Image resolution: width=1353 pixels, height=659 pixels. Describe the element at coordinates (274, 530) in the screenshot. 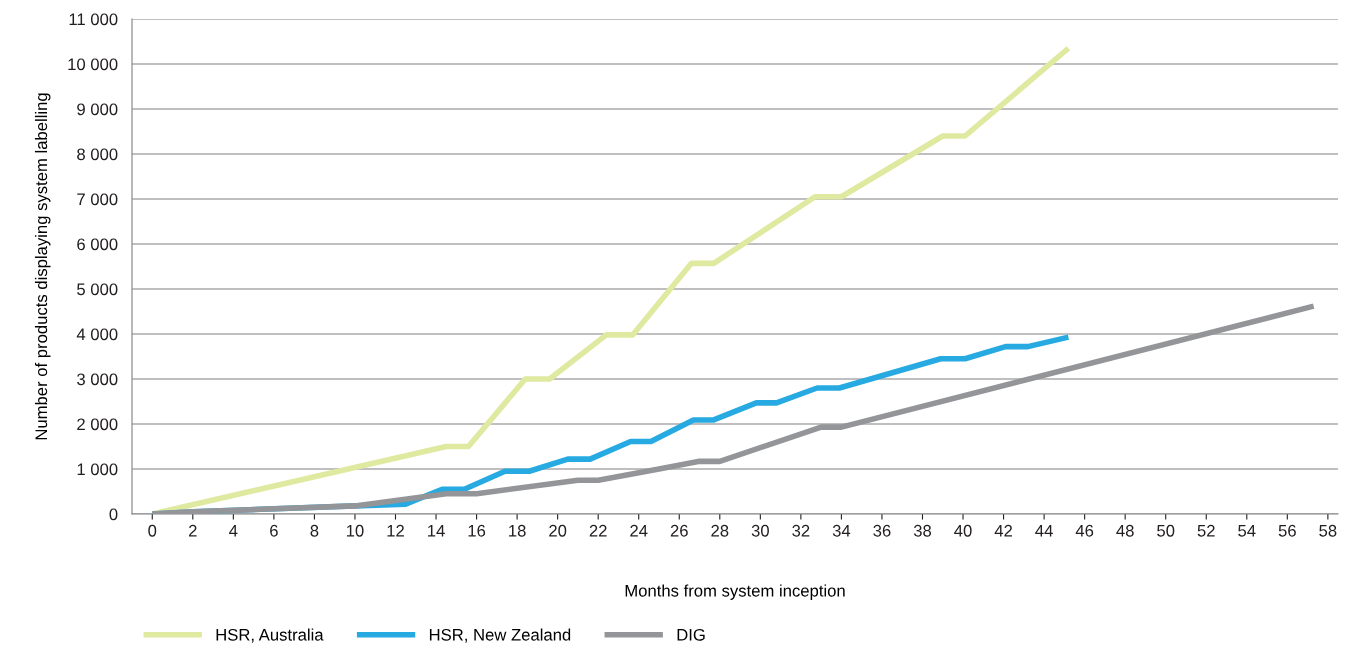

I see `x-tick-label: 6` at that location.